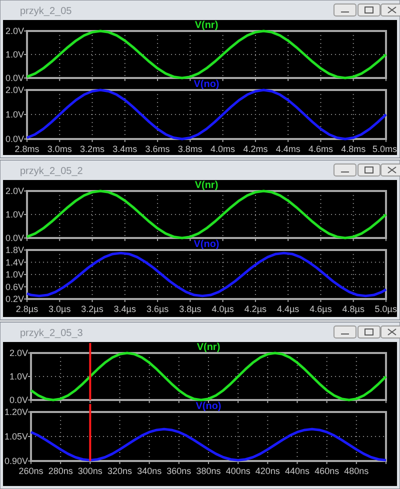  Describe the element at coordinates (238, 471) in the screenshot. I see `x-tick-label: 400ns` at that location.